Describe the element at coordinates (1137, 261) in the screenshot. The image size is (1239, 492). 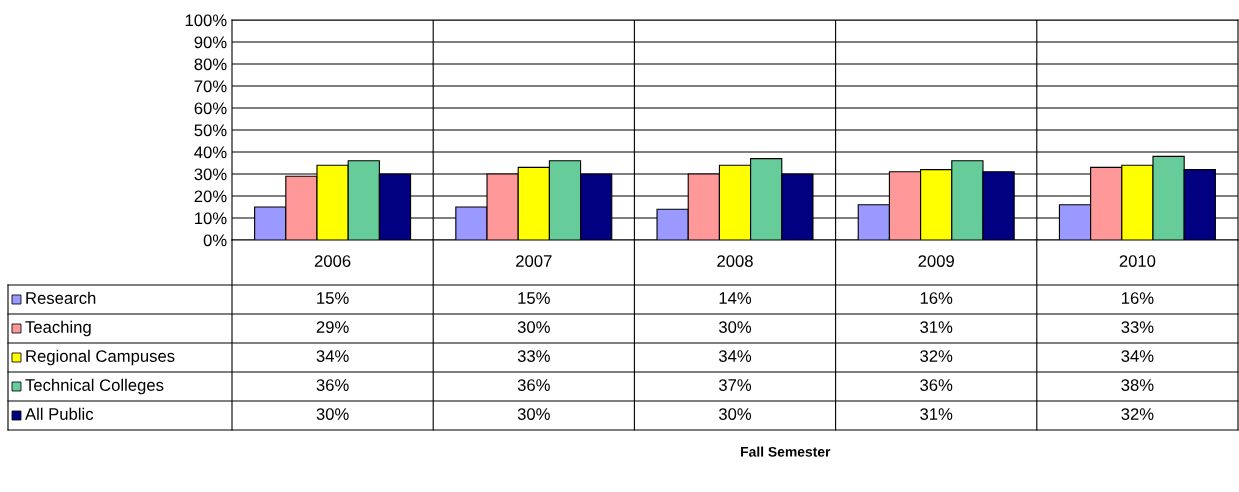
I see `x-tick-label: 2010` at that location.